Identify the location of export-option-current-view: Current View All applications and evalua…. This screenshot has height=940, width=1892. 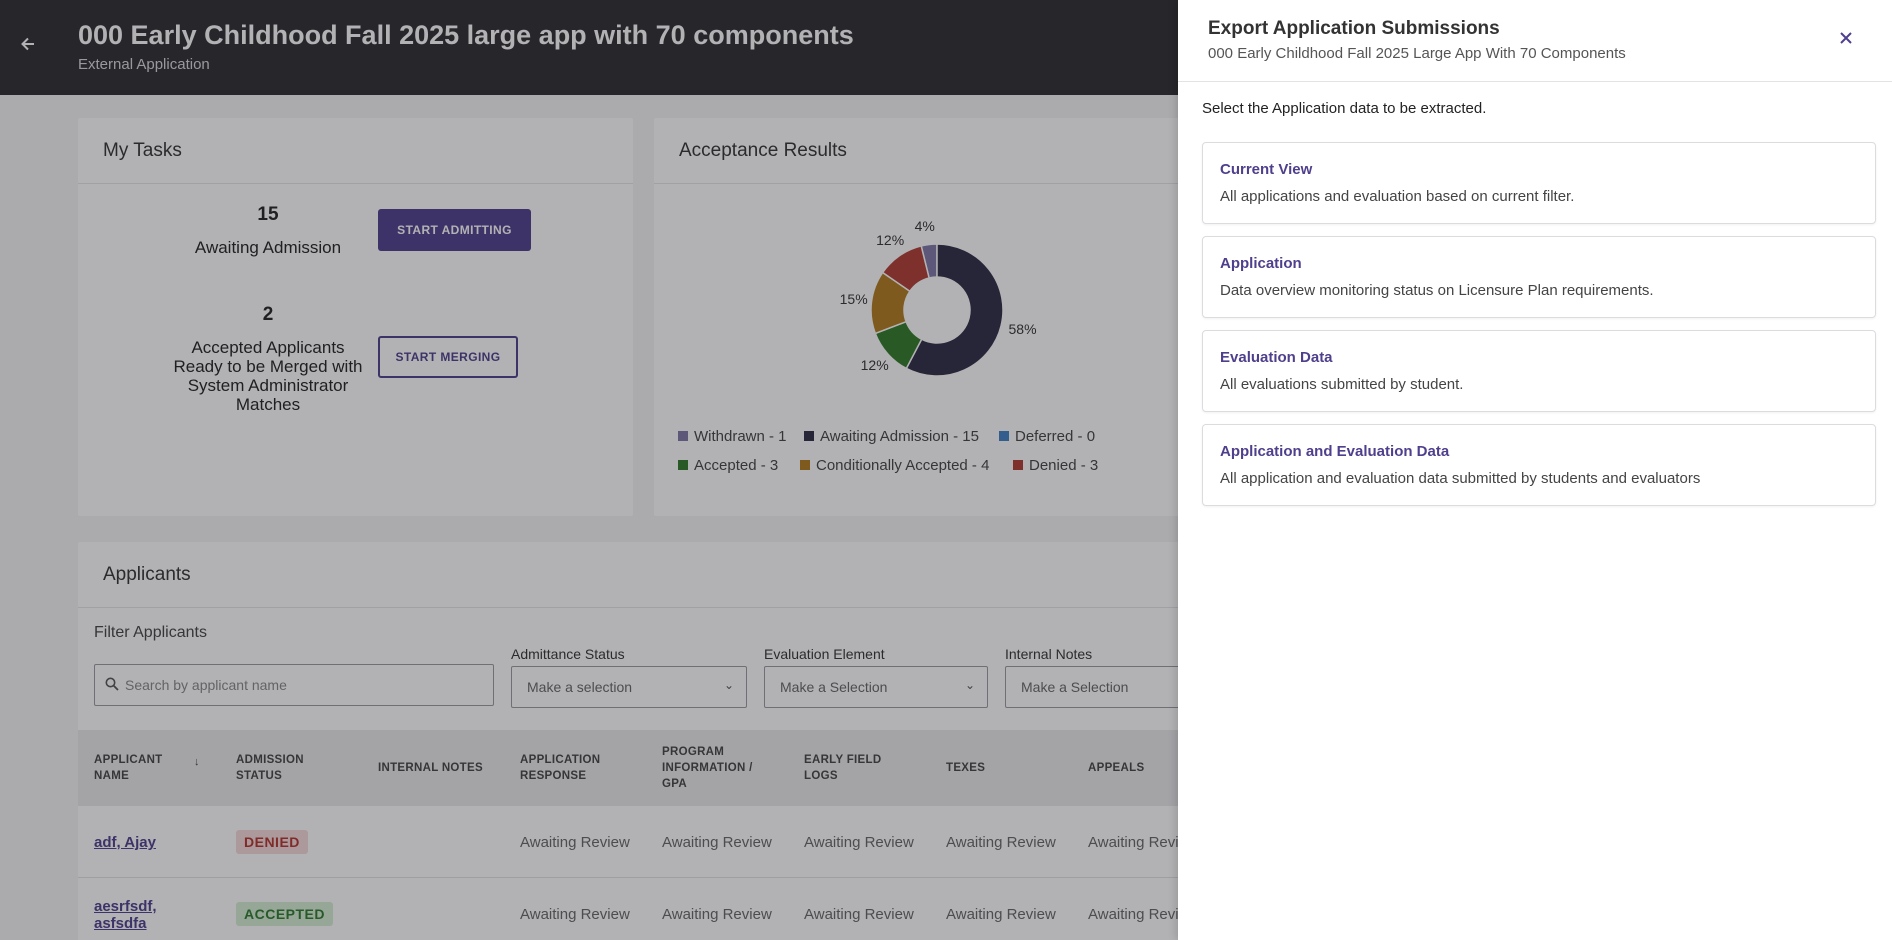
(1539, 183).